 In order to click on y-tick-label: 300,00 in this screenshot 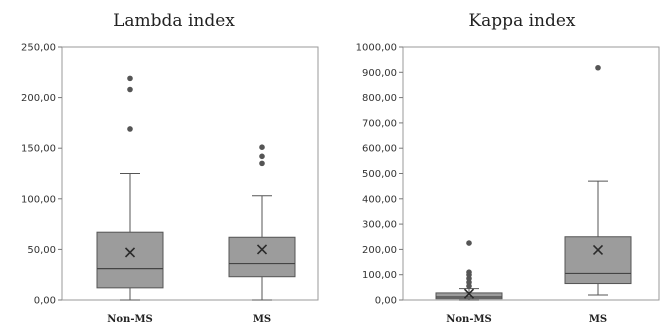, I will do `click(379, 225)`.